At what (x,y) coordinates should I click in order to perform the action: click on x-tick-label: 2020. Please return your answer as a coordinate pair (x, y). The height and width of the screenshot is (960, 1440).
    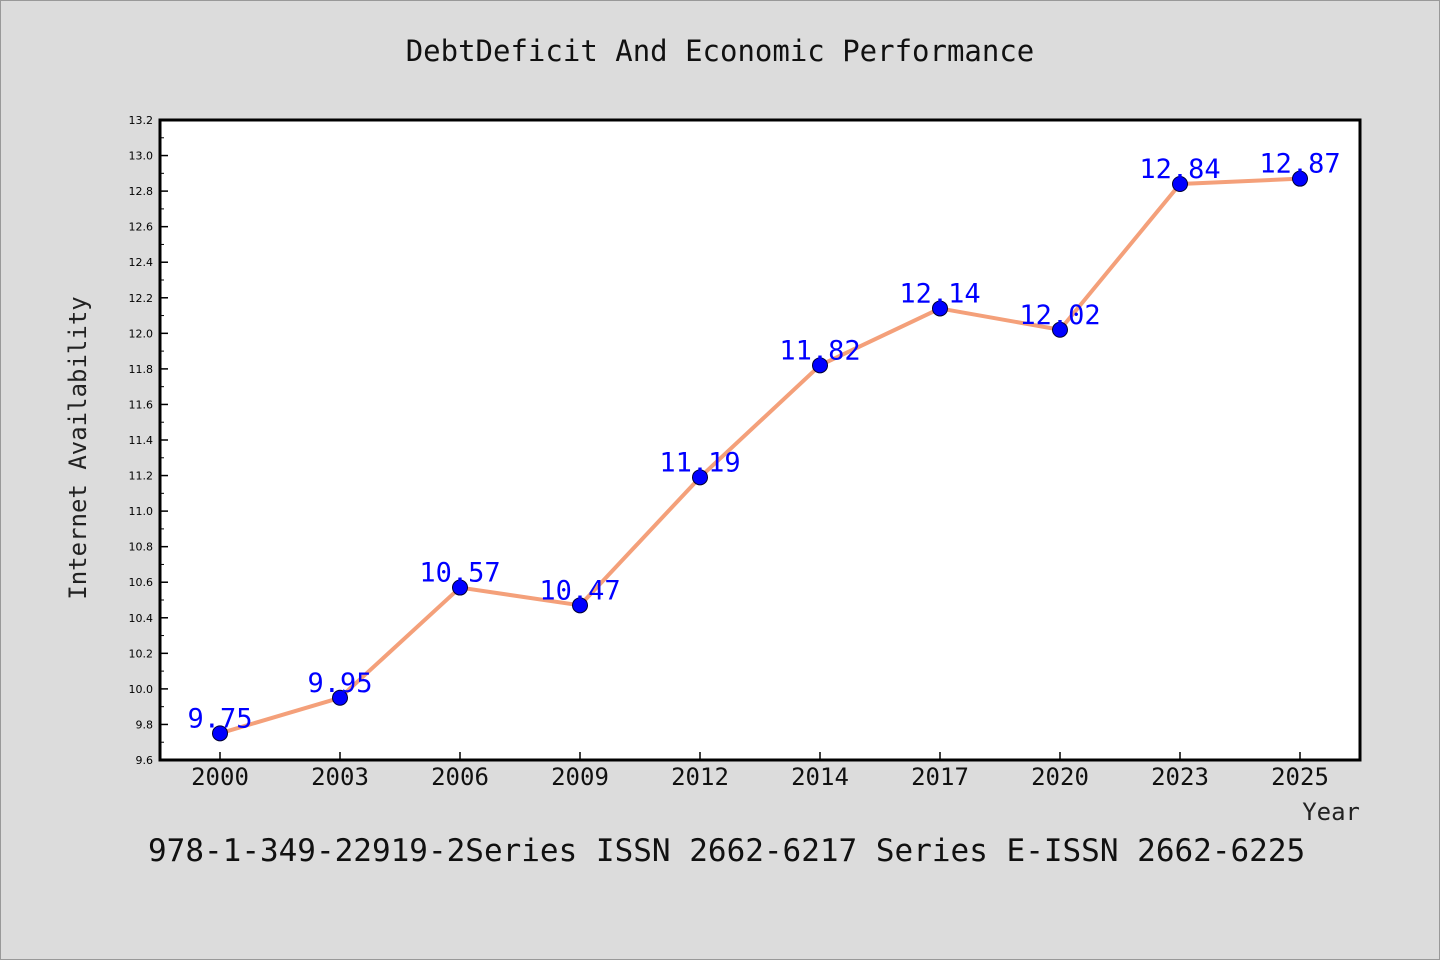
    Looking at the image, I should click on (1060, 777).